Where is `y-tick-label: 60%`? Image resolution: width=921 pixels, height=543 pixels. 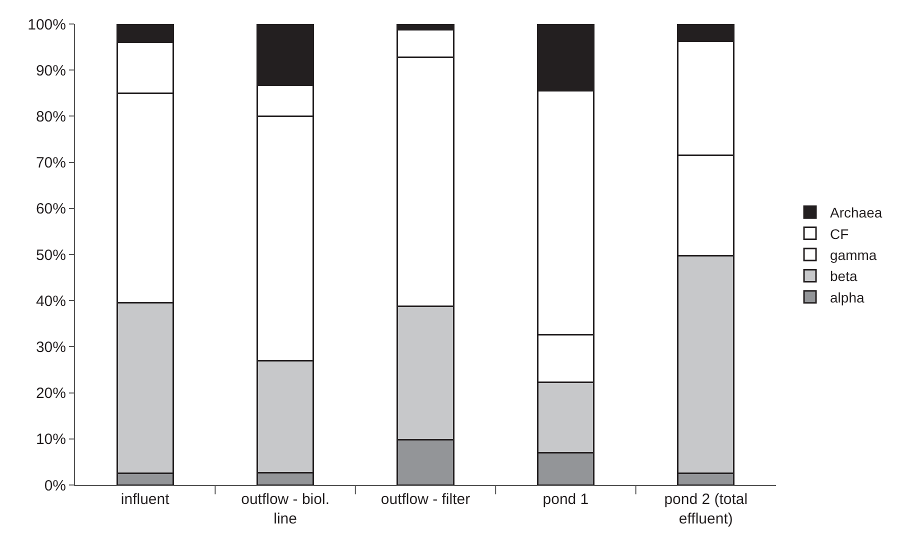
y-tick-label: 60% is located at coordinates (51, 209).